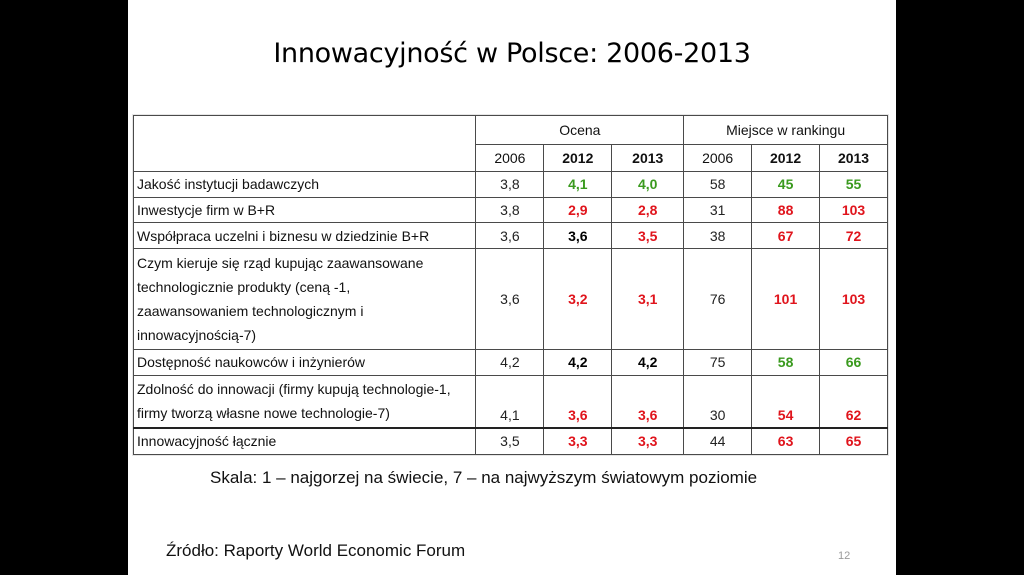 Image resolution: width=1024 pixels, height=575 pixels. I want to click on value-cell: 65, so click(853, 440).